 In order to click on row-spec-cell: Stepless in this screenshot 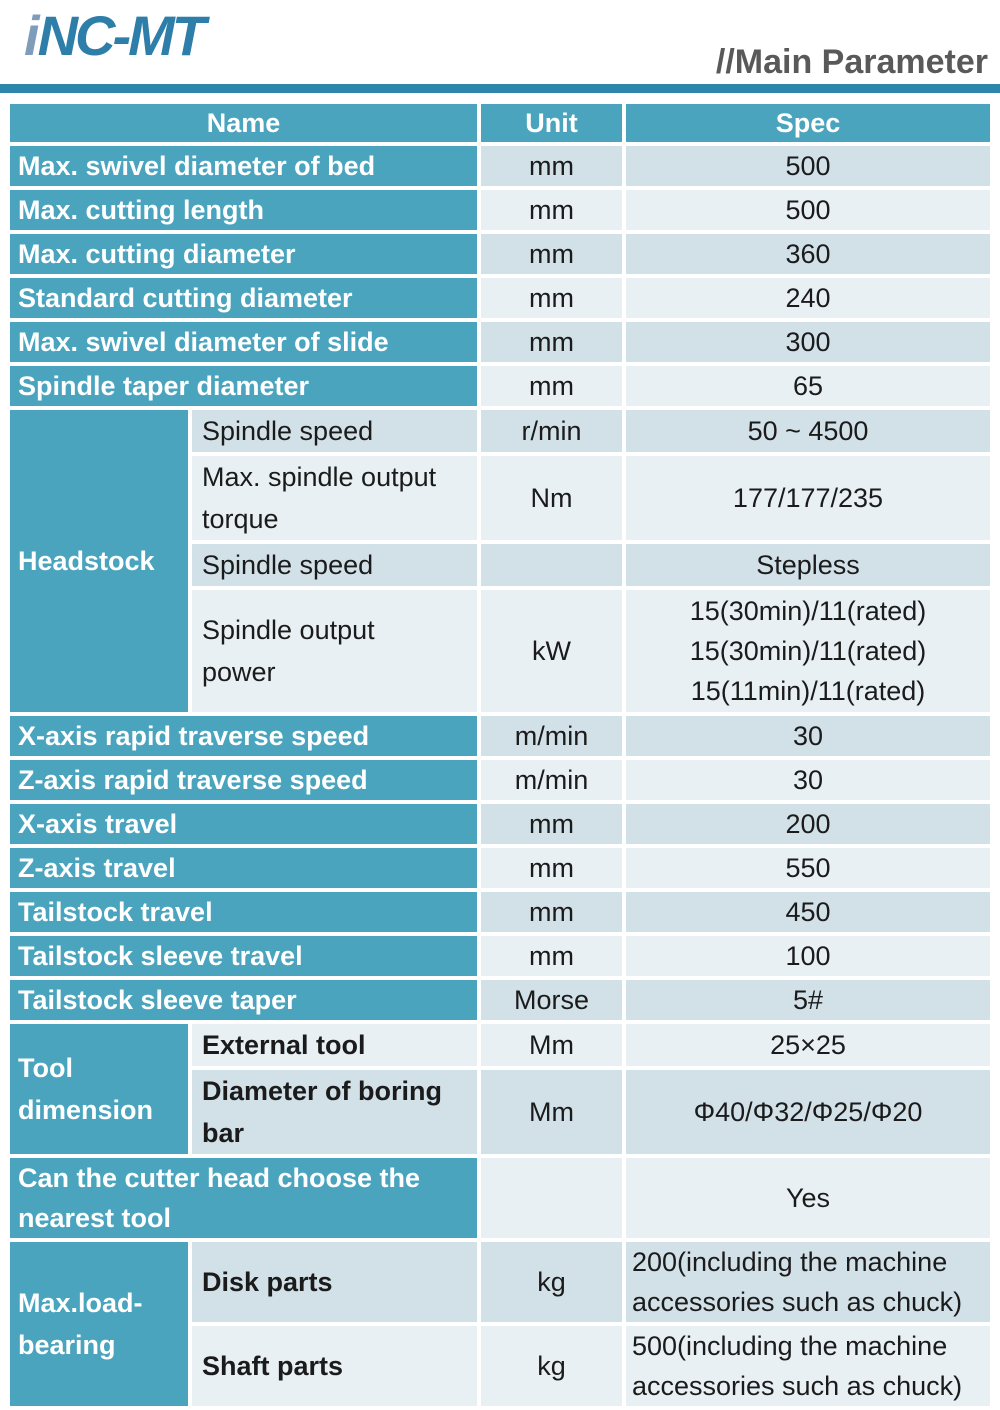, I will do `click(808, 565)`.